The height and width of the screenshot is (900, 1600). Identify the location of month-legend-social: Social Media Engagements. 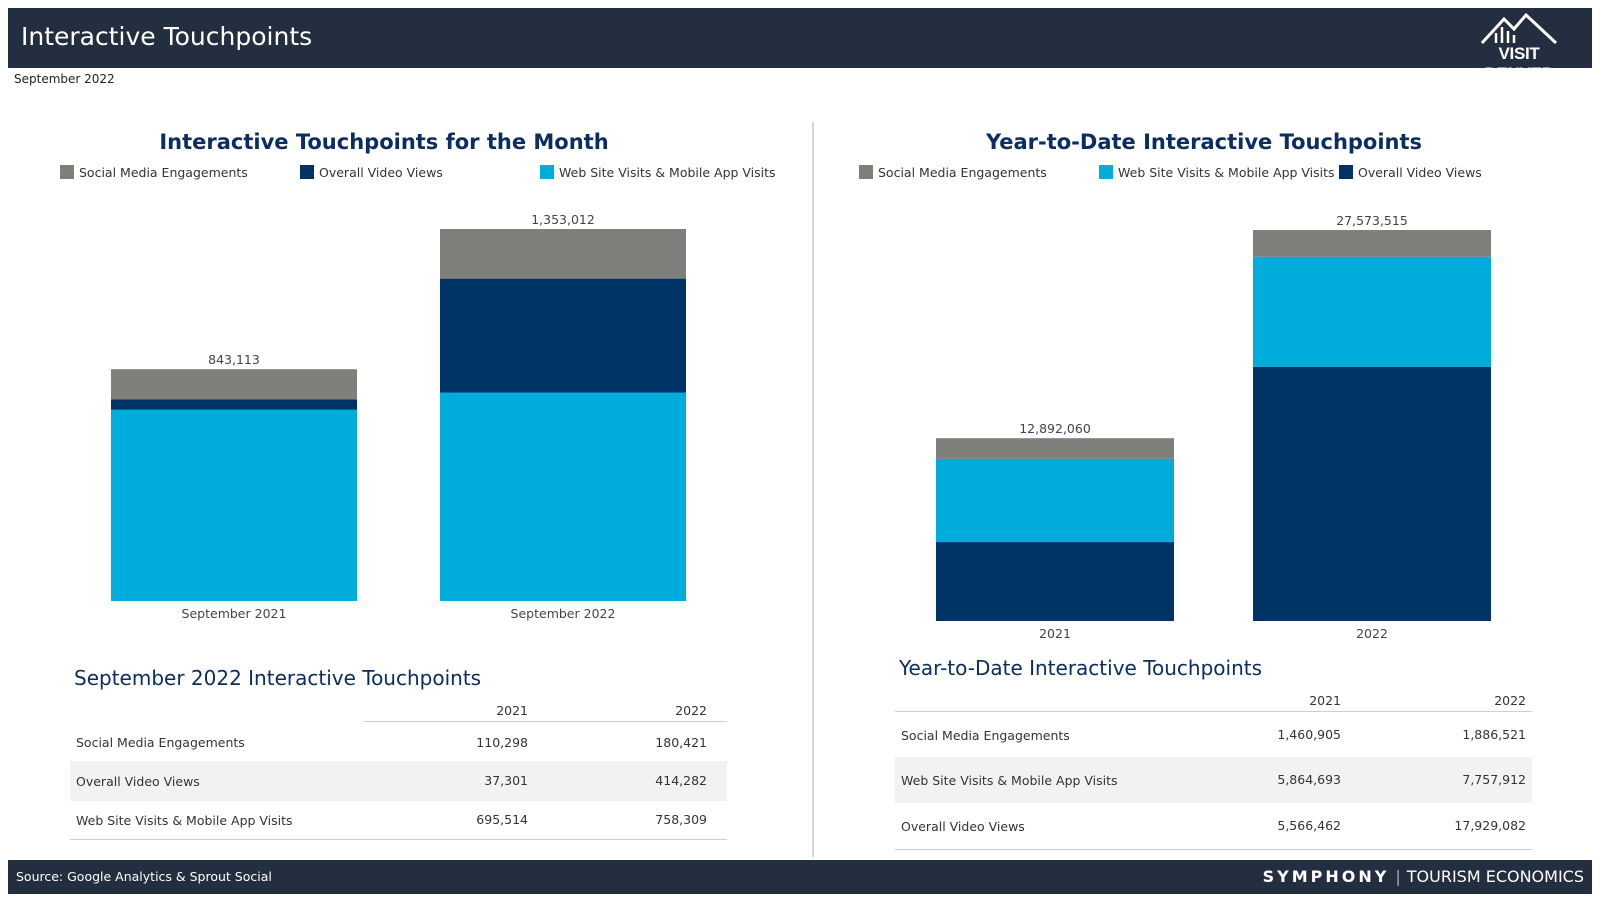
(154, 172).